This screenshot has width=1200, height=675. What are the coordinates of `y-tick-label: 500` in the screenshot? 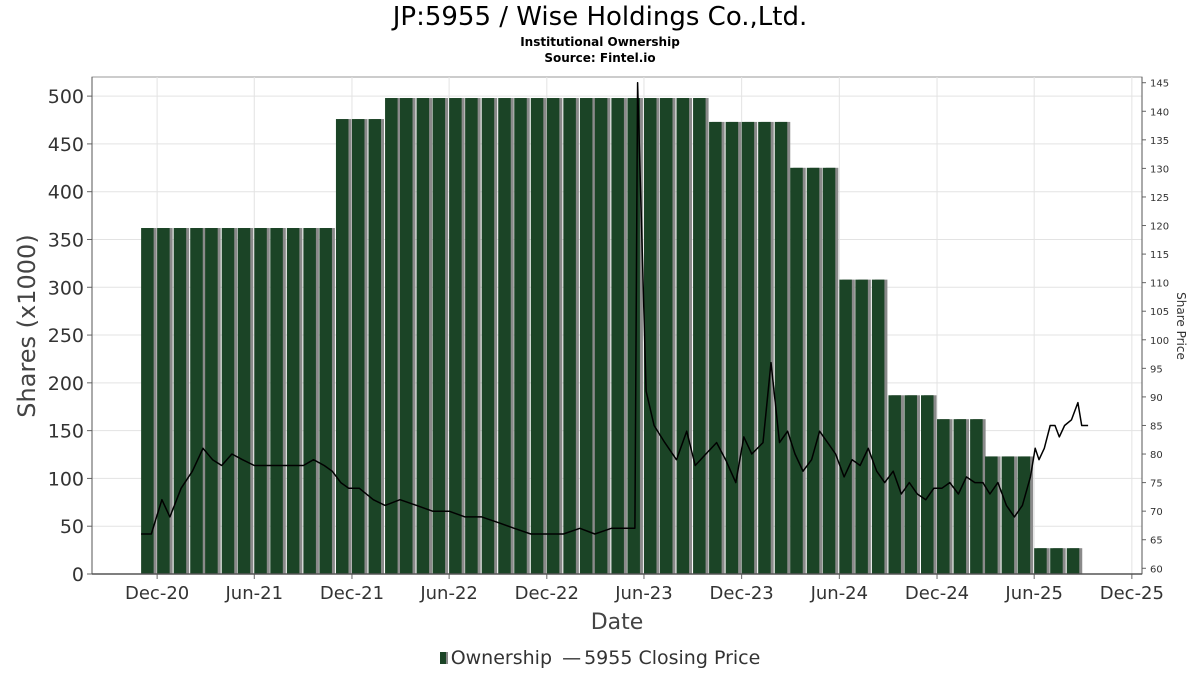 It's located at (66, 97).